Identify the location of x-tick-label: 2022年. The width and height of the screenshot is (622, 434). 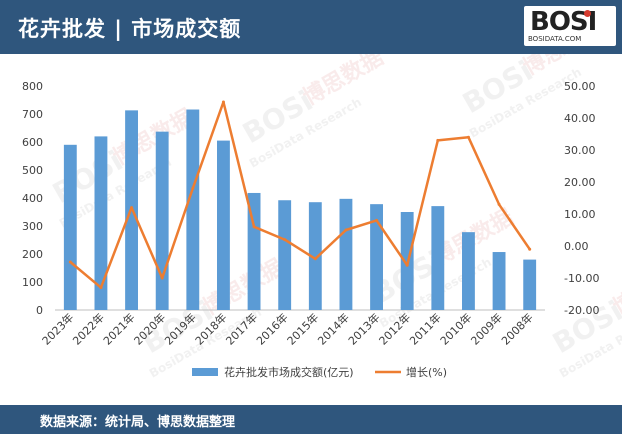
(88, 328).